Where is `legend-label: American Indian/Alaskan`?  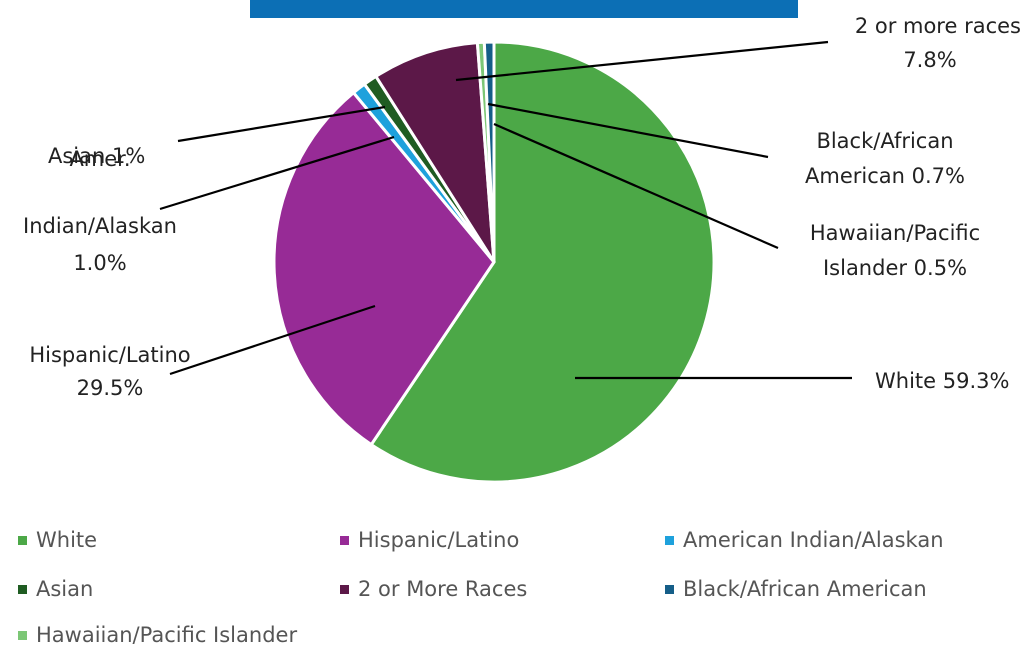
legend-label: American Indian/Alaskan is located at coordinates (813, 540).